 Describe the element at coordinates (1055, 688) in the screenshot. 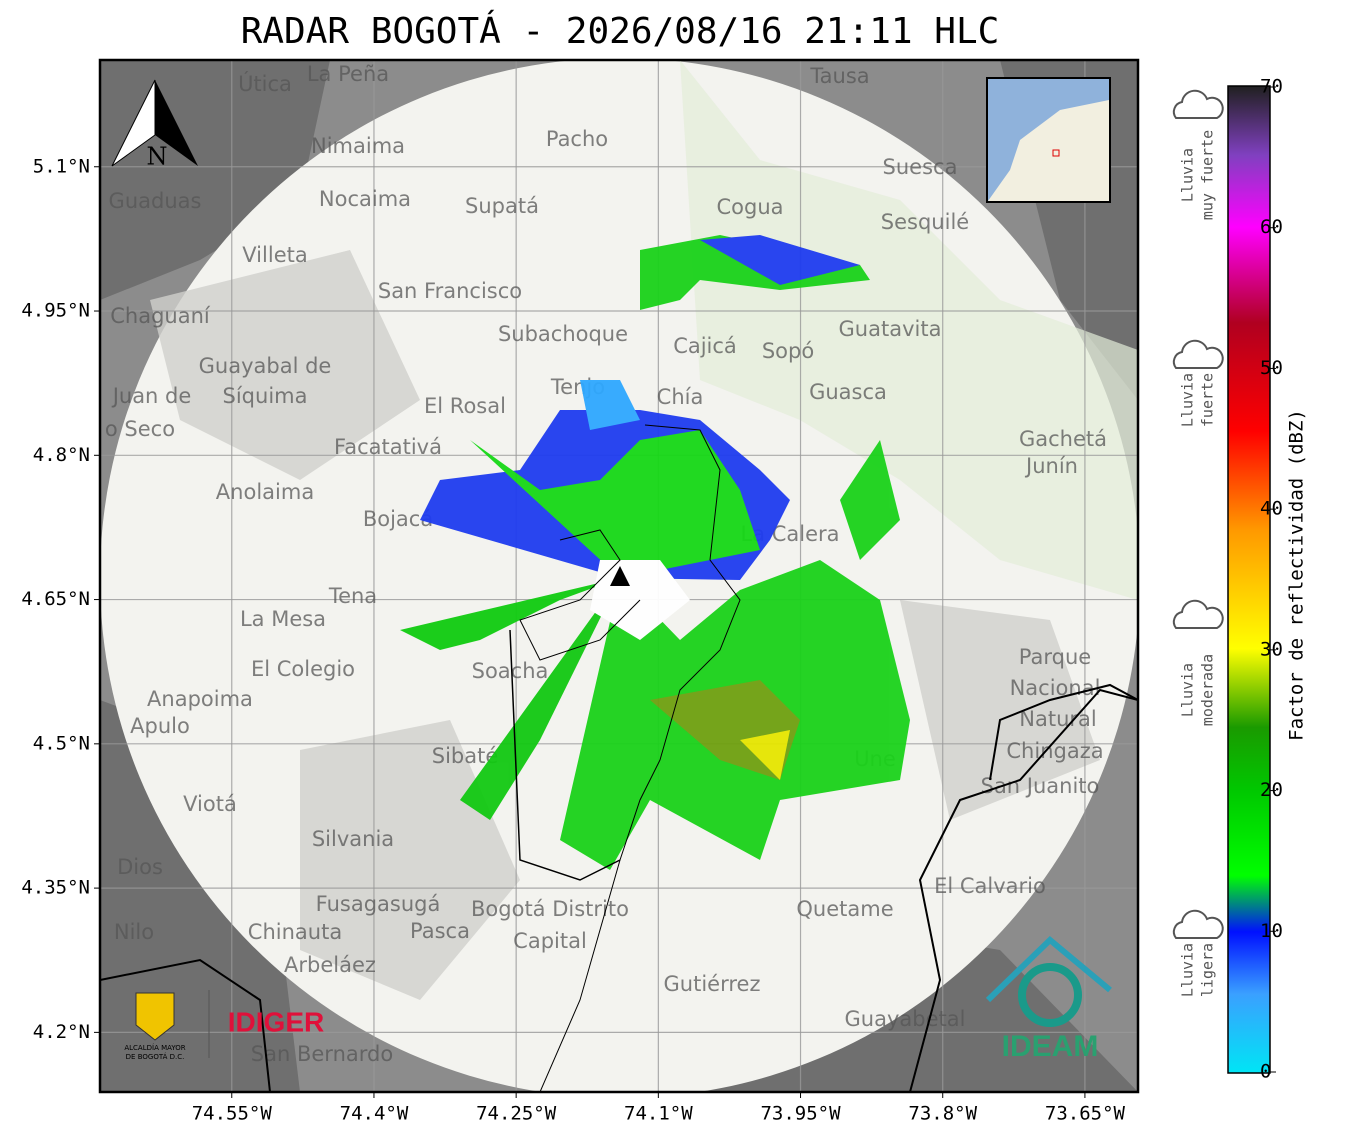

I see `place-label: Nacional` at that location.